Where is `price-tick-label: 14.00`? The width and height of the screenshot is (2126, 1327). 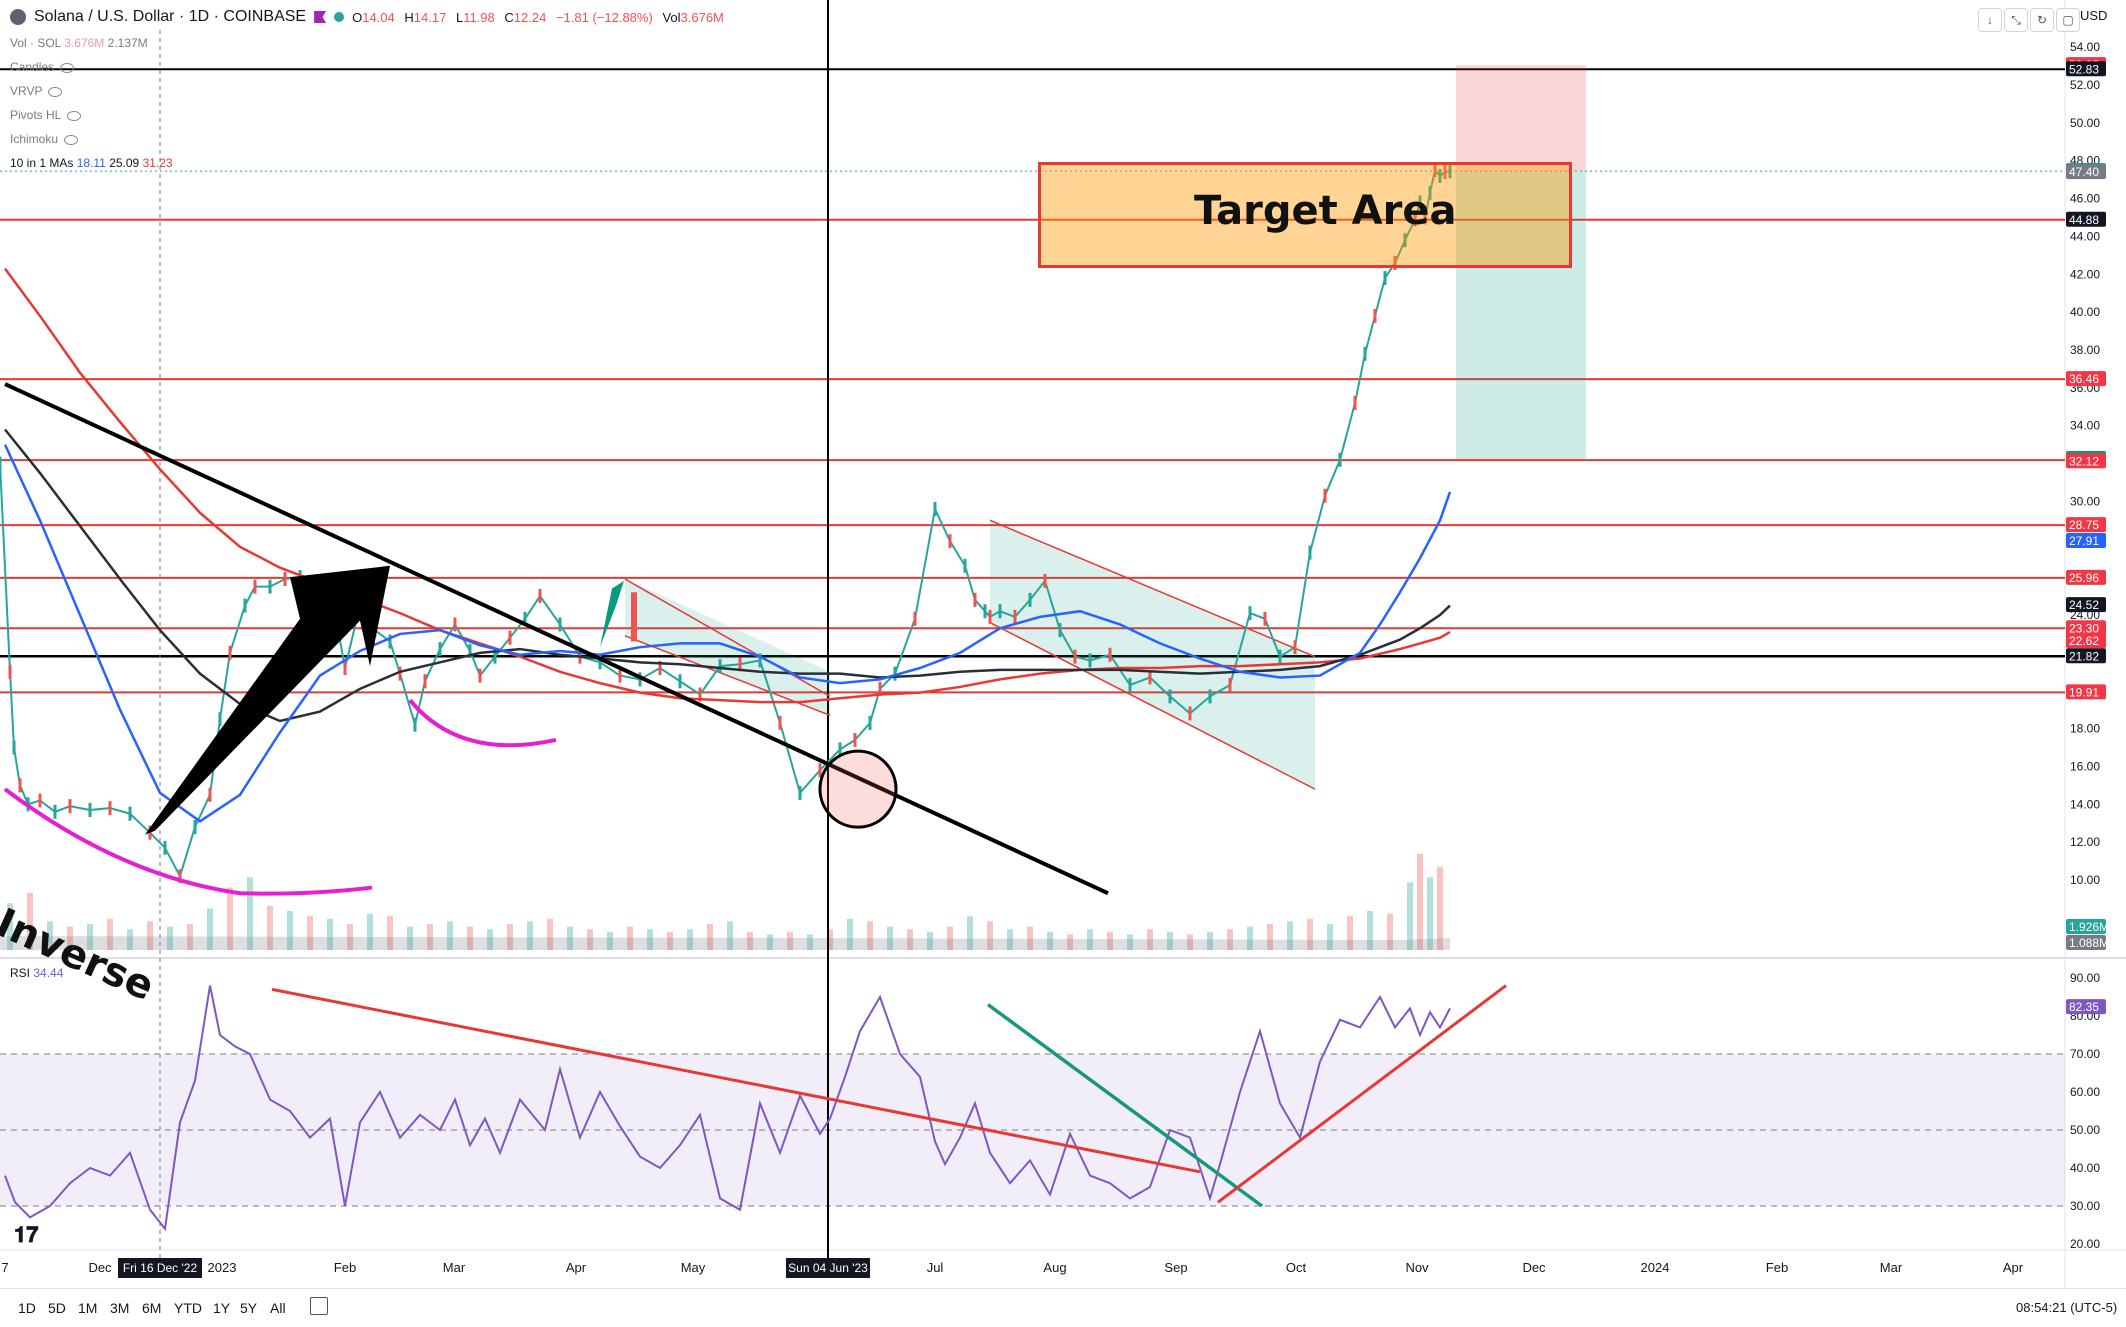 price-tick-label: 14.00 is located at coordinates (2085, 804).